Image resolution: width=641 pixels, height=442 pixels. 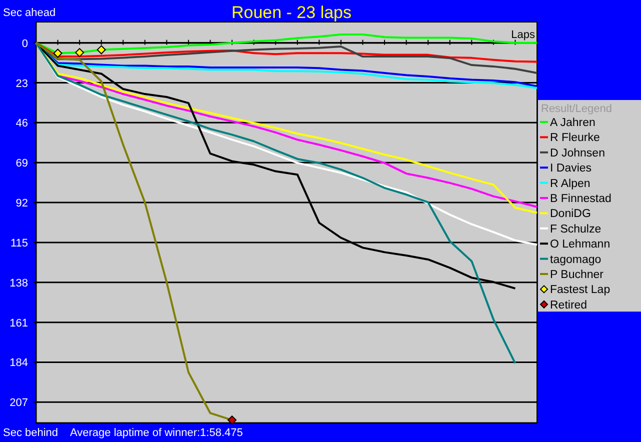 What do you see at coordinates (580, 244) in the screenshot?
I see `legend-label: O Lehmann` at bounding box center [580, 244].